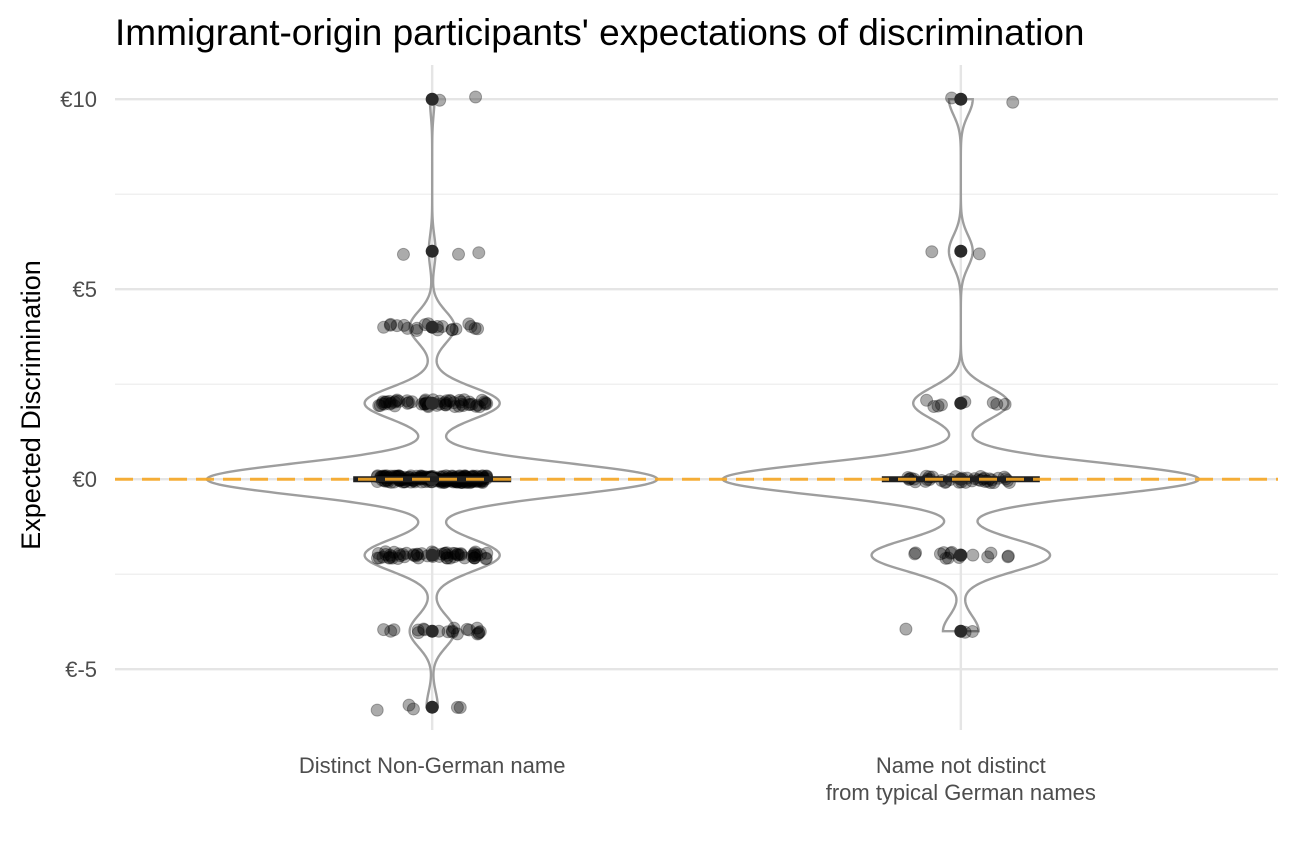  What do you see at coordinates (81, 669) in the screenshot?
I see `y-tick-label: €-5` at bounding box center [81, 669].